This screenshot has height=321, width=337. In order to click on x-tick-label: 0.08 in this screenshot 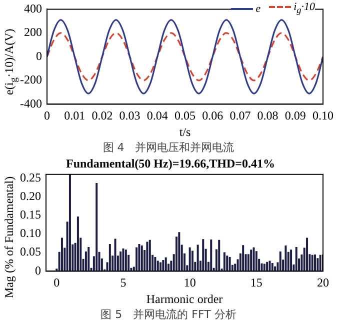, I will do `click(267, 115)`.